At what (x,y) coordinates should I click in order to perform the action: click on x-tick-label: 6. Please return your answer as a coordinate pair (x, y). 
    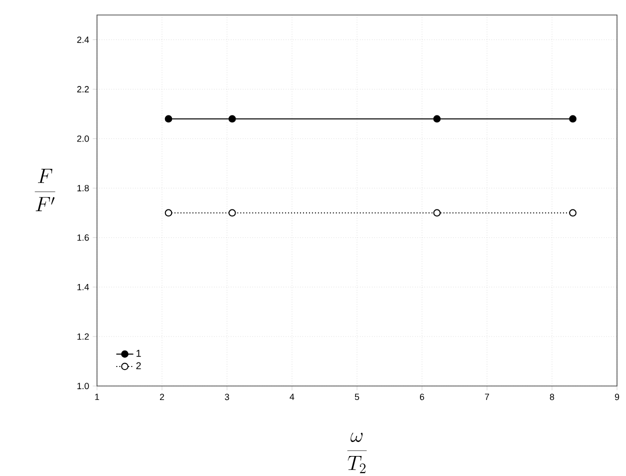
    Looking at the image, I should click on (422, 397).